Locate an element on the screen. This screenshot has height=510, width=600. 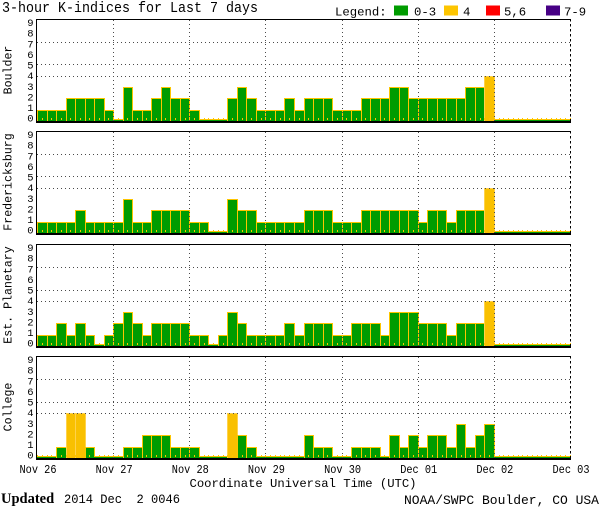
svg-text: Nov 27 is located at coordinates (114, 470).